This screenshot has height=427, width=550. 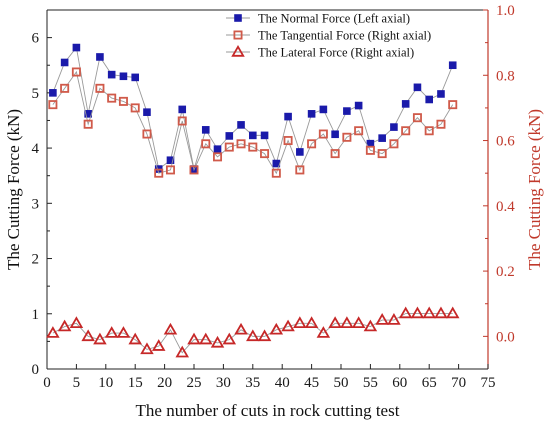 I want to click on right-axis-title: The Cutting Force (kN), so click(x=534, y=189).